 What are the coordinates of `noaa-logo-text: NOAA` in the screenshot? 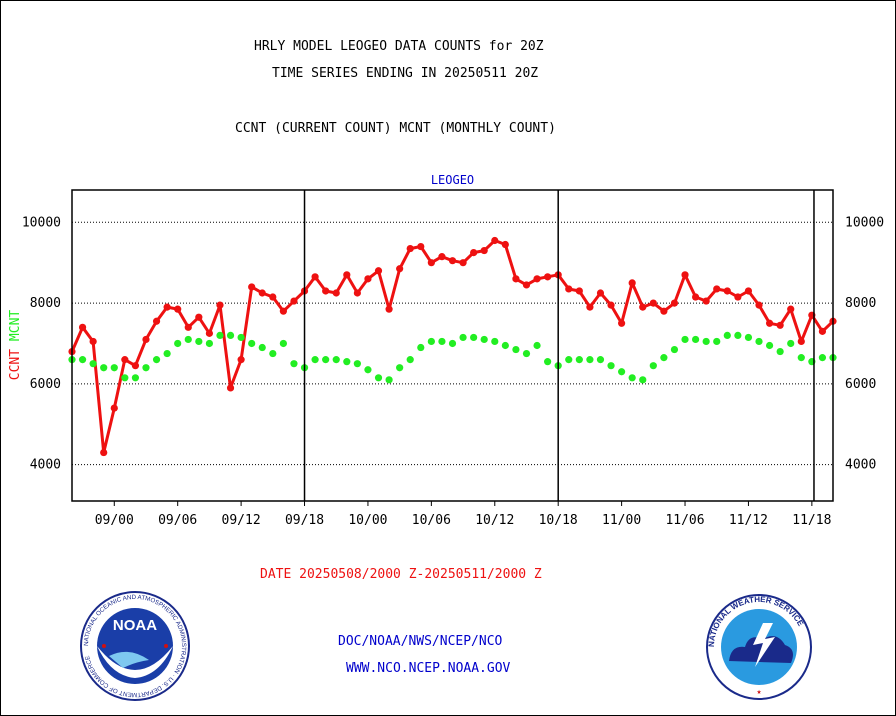 It's located at (135, 625).